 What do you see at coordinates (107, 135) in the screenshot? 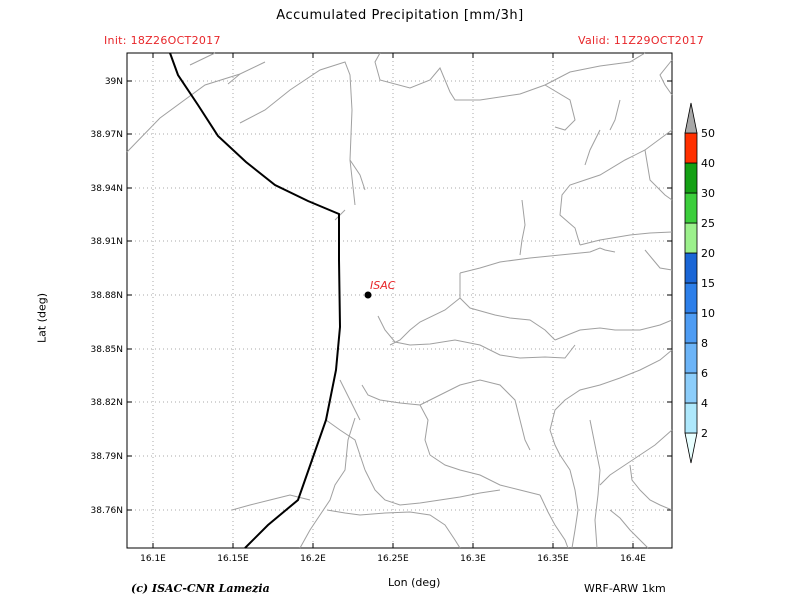
I see `y-tick-label: 38.97N` at bounding box center [107, 135].